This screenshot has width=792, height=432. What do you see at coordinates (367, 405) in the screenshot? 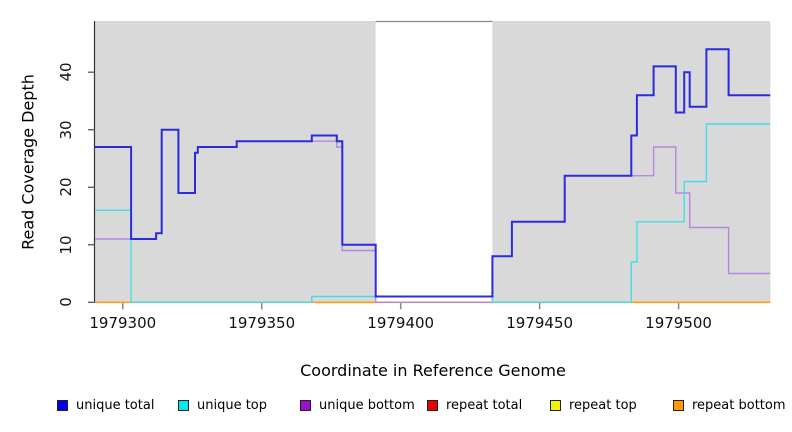
I see `legend-label: unique bottom` at bounding box center [367, 405].